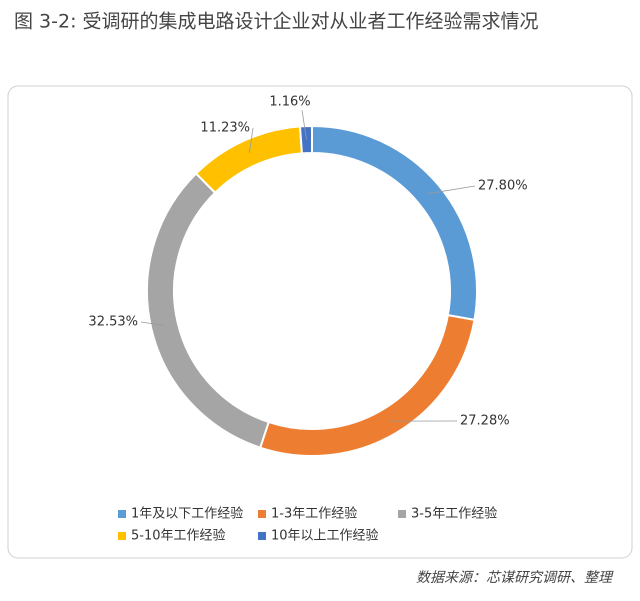  What do you see at coordinates (325, 536) in the screenshot?
I see `legend-label: 10年以上工作经验` at bounding box center [325, 536].